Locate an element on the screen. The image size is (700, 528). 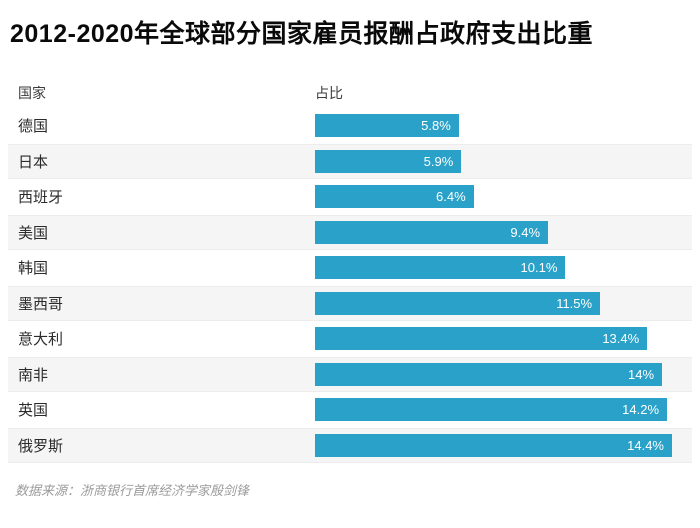
bar-value-label: 6.4% is located at coordinates (451, 197).